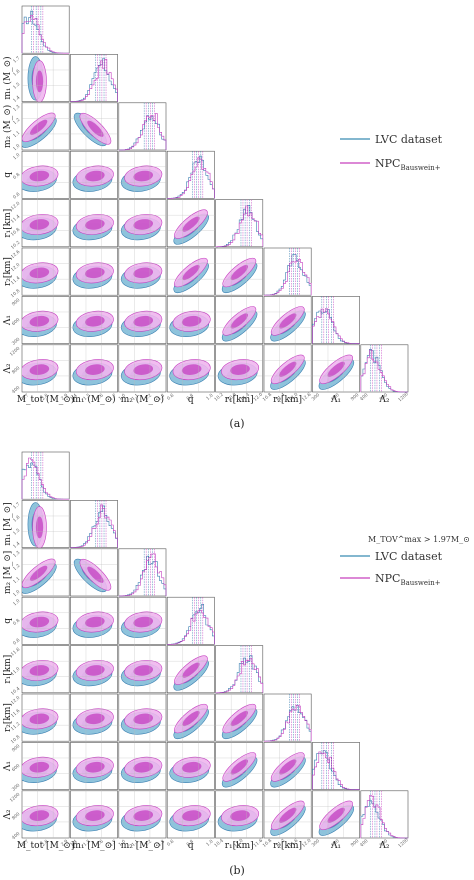 The height and width of the screenshot is (880, 474). I want to click on x-axis-label: m₁ (M_⊙), so click(93, 399).